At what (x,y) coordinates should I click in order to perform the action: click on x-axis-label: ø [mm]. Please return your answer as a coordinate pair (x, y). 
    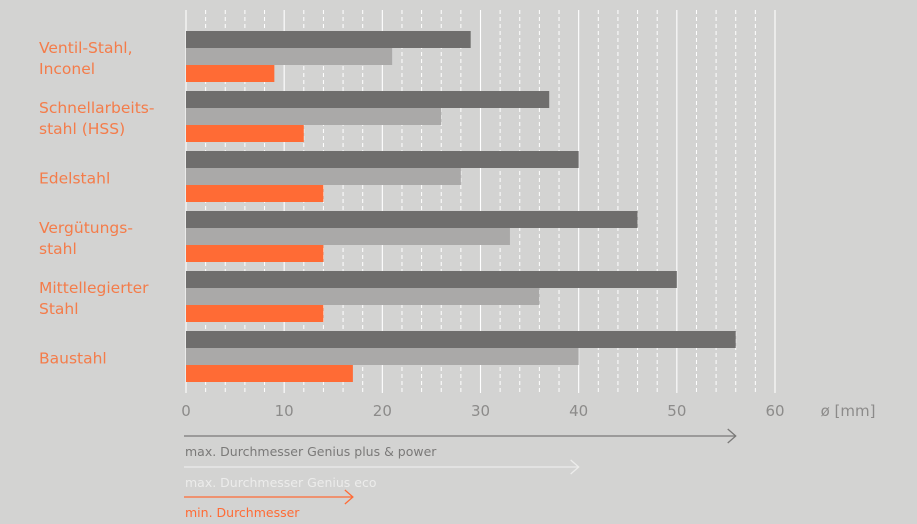
    Looking at the image, I should click on (848, 411).